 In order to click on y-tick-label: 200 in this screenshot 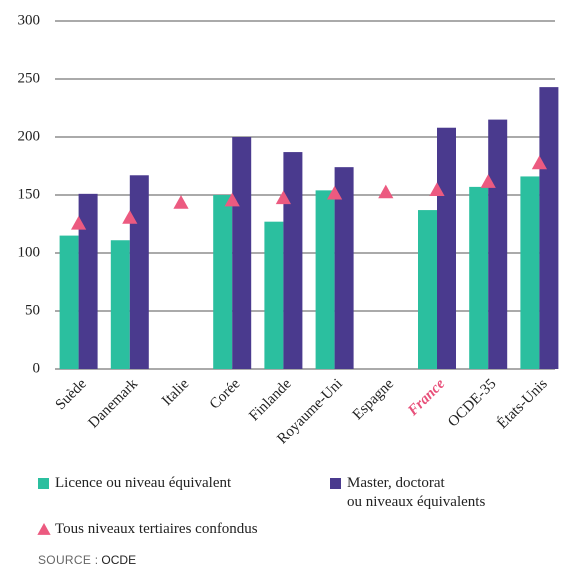, I will do `click(29, 136)`.